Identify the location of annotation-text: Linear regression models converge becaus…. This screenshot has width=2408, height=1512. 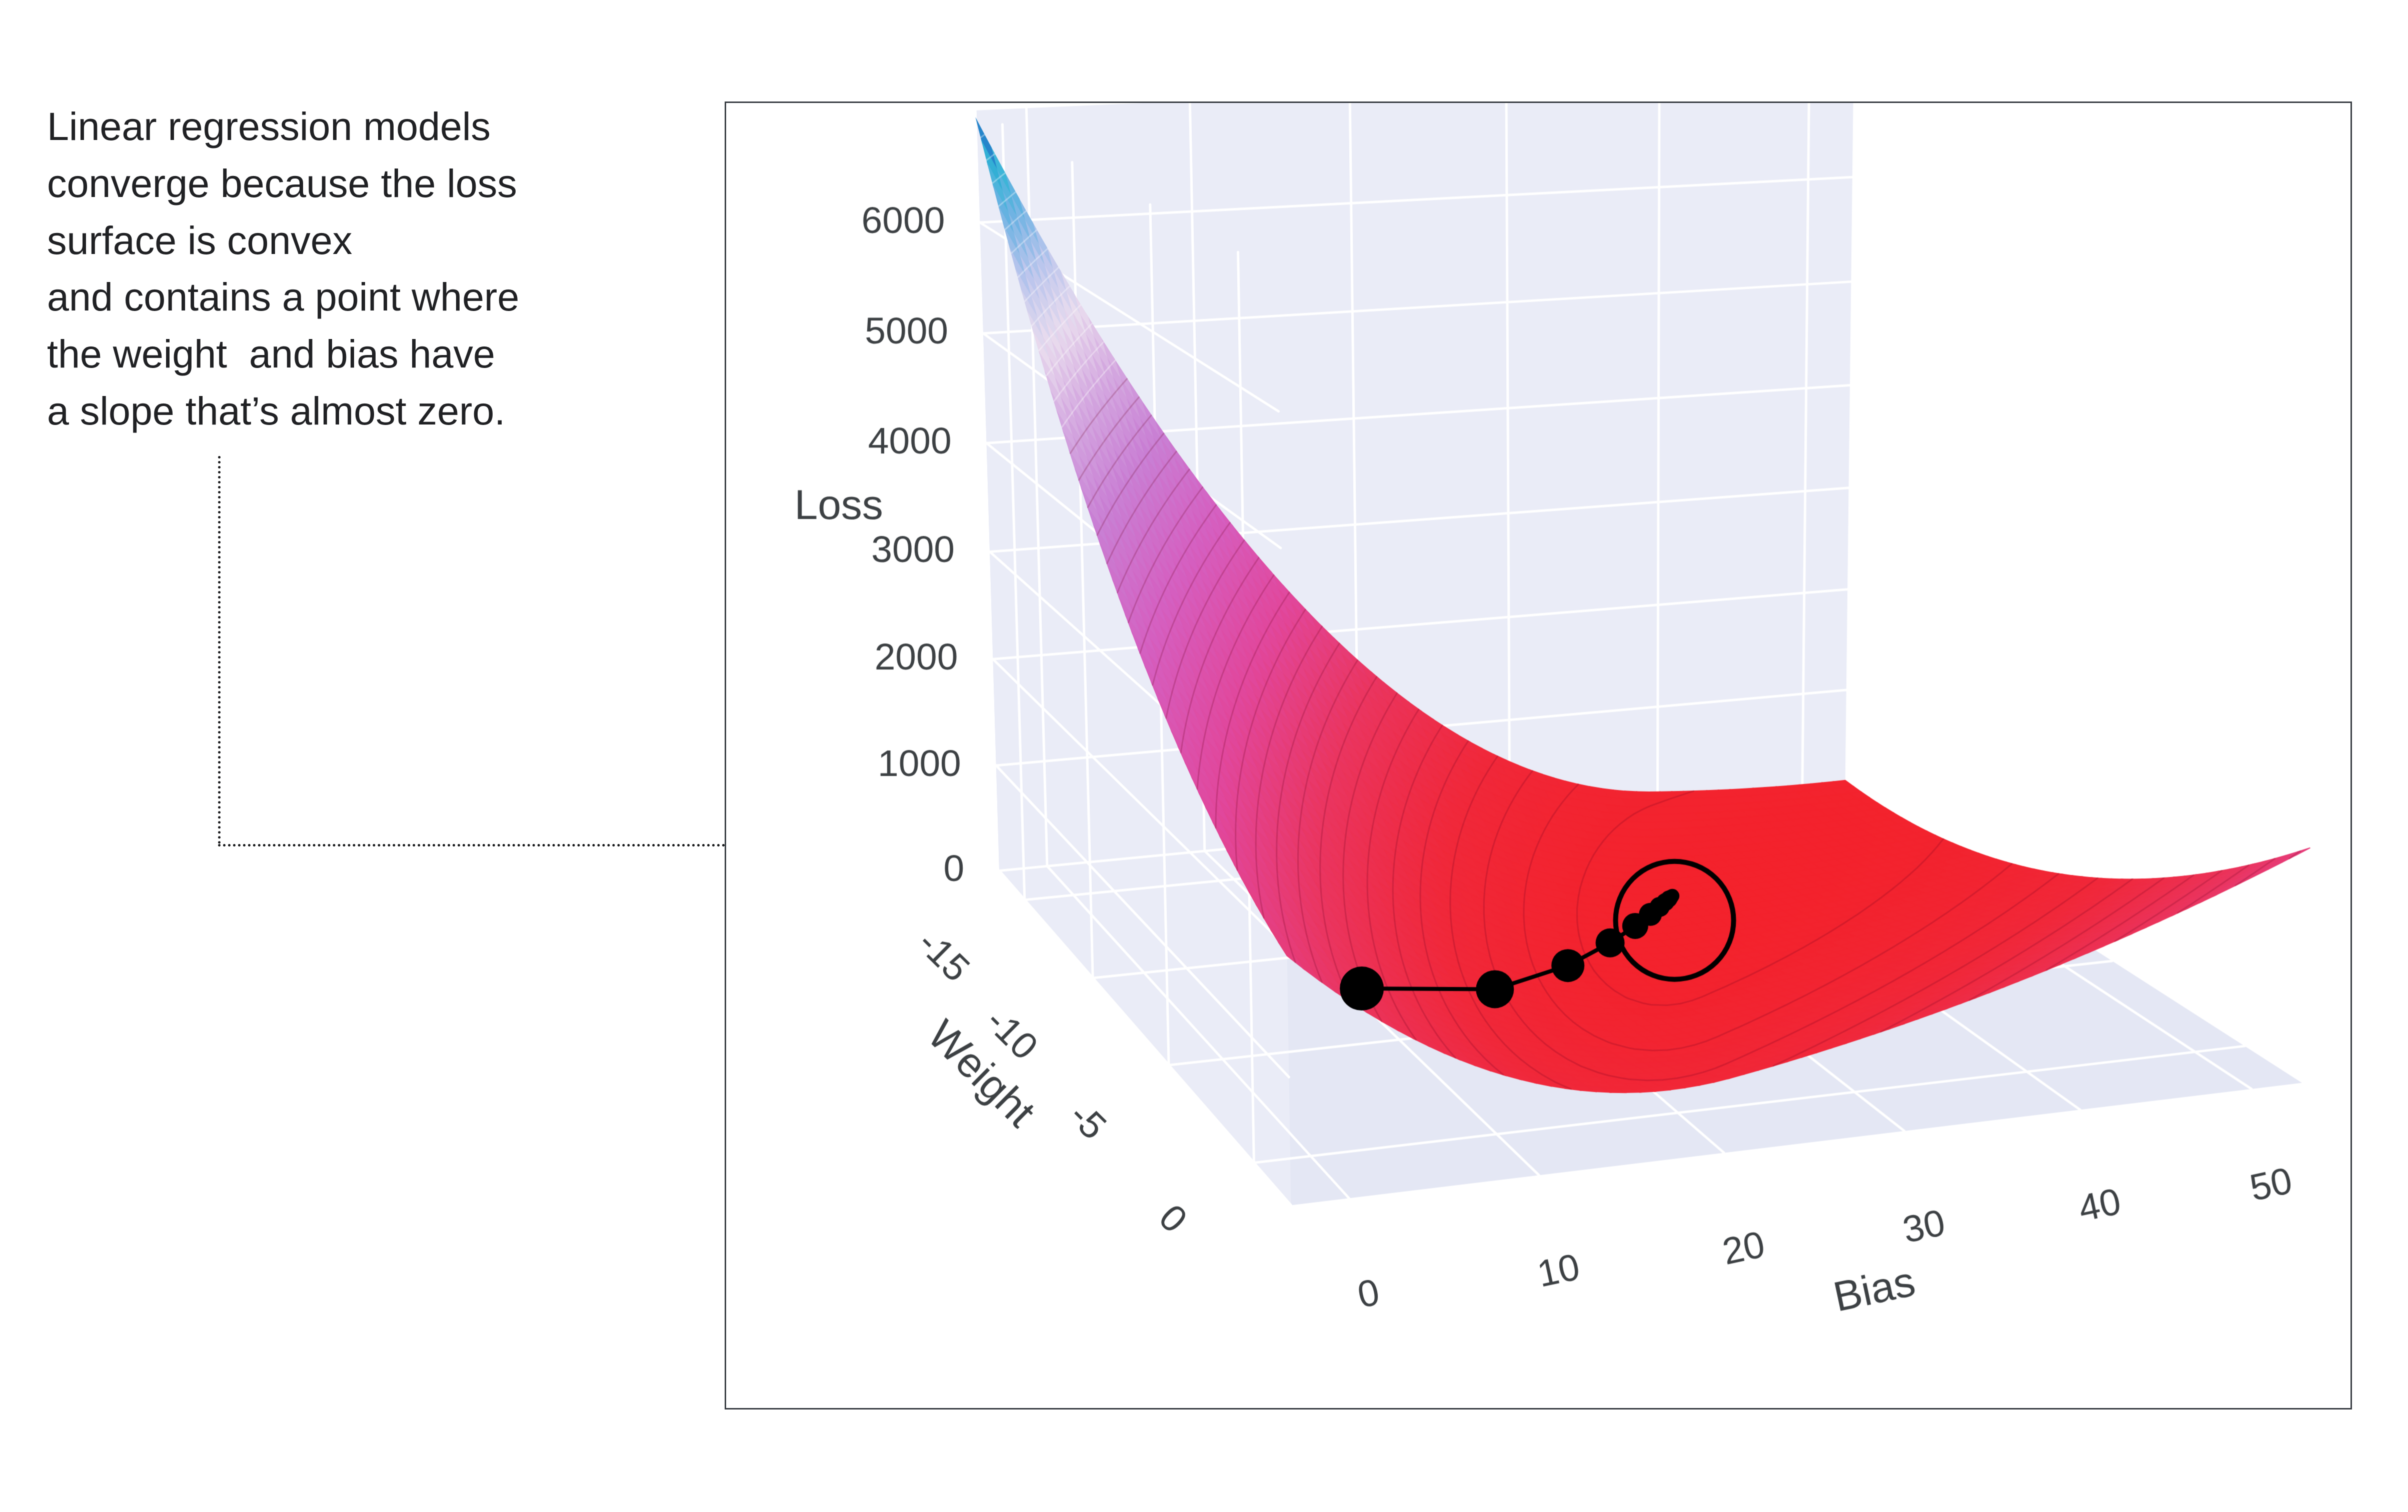
(283, 268).